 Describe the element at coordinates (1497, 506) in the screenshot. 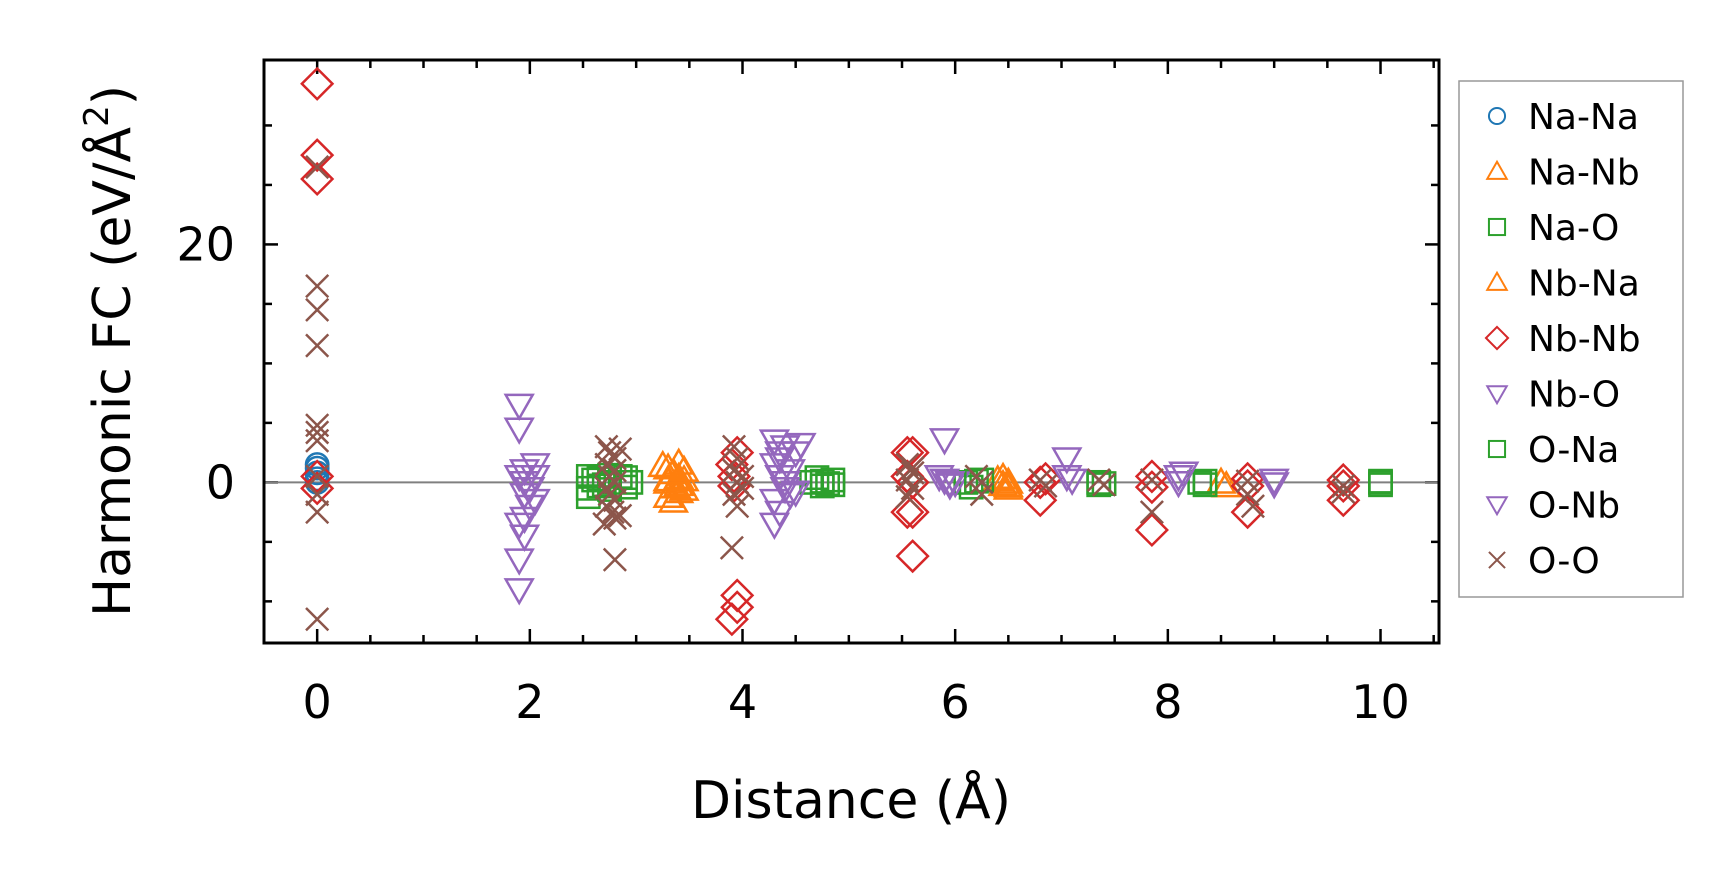

I see `legend-marker-o-nb` at that location.